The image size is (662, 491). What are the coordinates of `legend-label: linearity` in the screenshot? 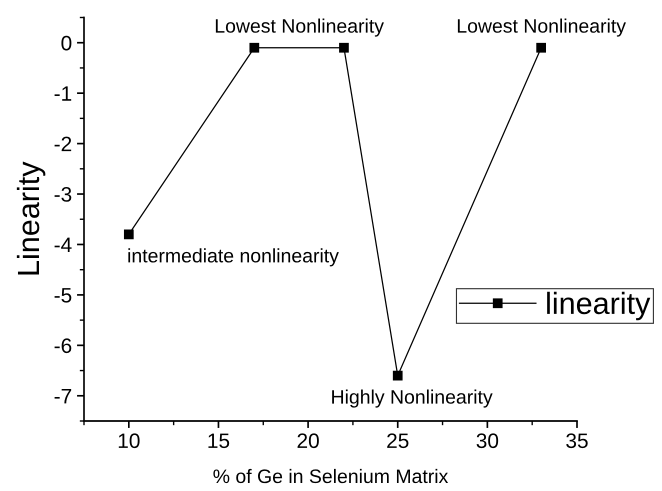 It's located at (598, 306).